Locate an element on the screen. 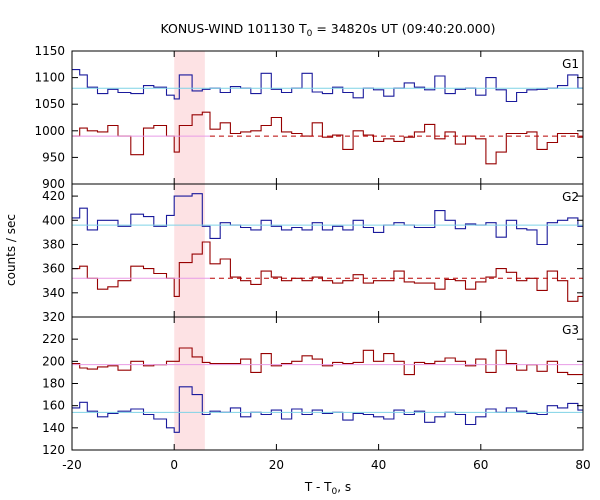 This screenshot has width=600, height=500. x-tick-label: 0 is located at coordinates (174, 465).